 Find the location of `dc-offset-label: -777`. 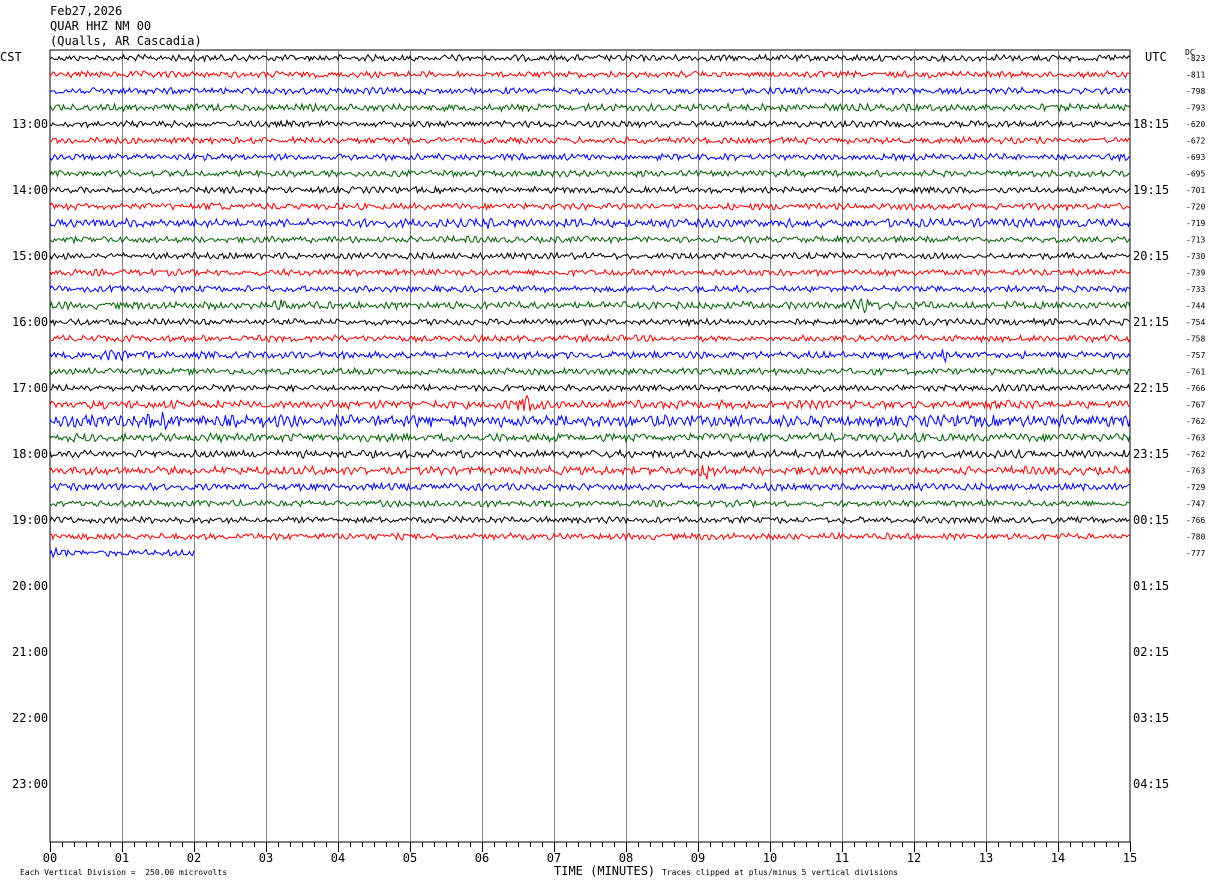

dc-offset-label: -777 is located at coordinates (1195, 553).